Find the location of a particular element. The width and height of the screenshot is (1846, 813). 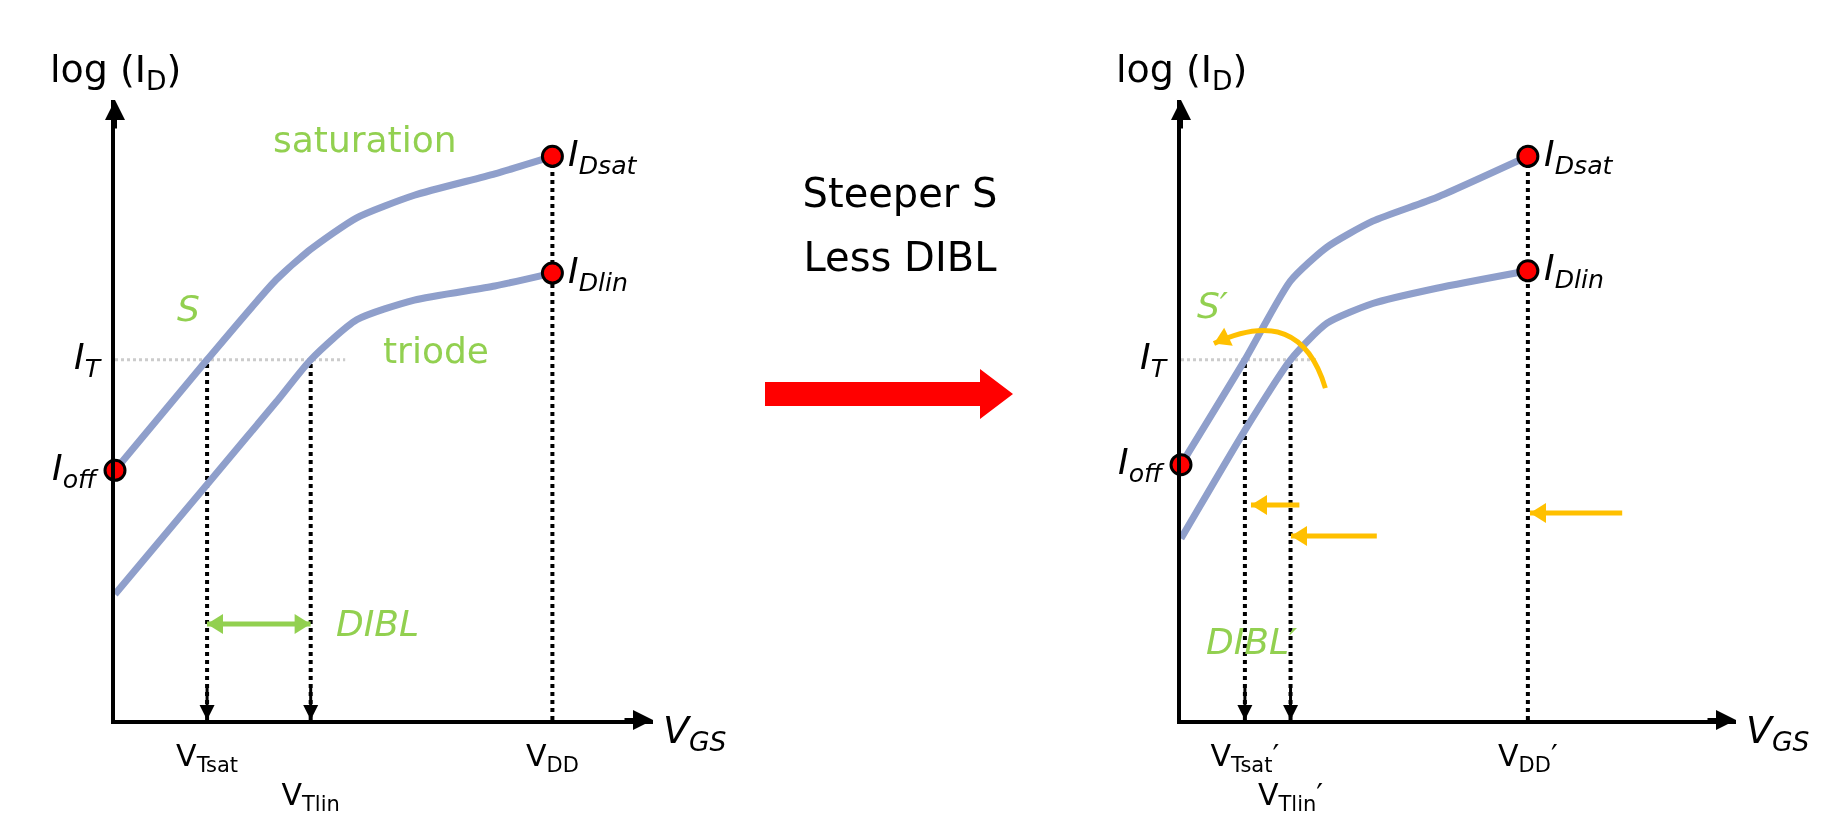

annotation: S′ is located at coordinates (1213, 305).